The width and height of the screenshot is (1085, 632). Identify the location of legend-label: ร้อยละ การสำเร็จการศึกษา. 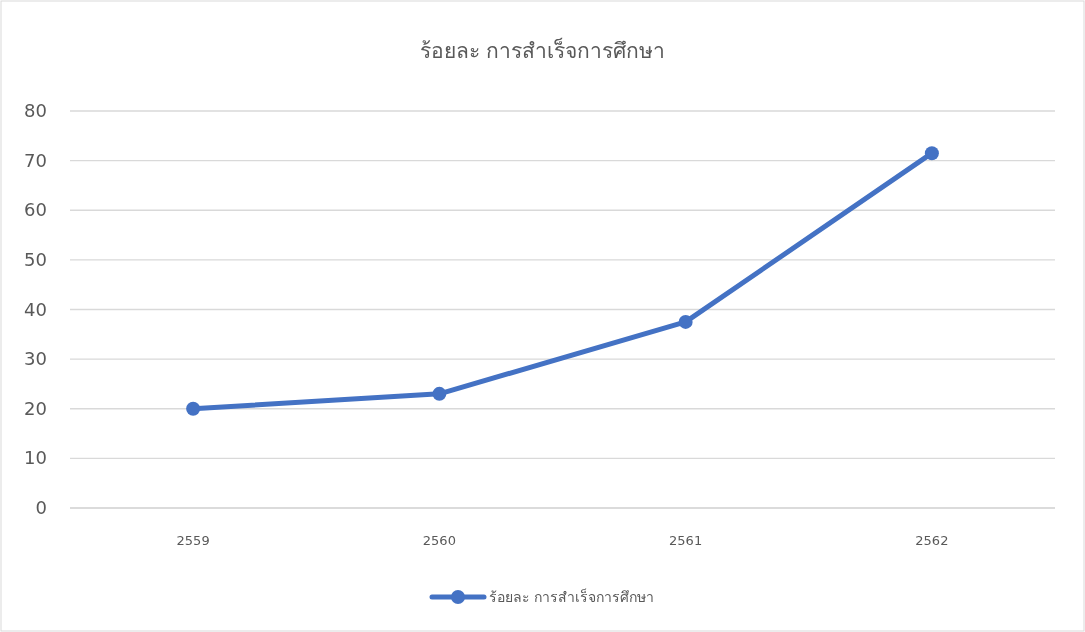
(572, 596).